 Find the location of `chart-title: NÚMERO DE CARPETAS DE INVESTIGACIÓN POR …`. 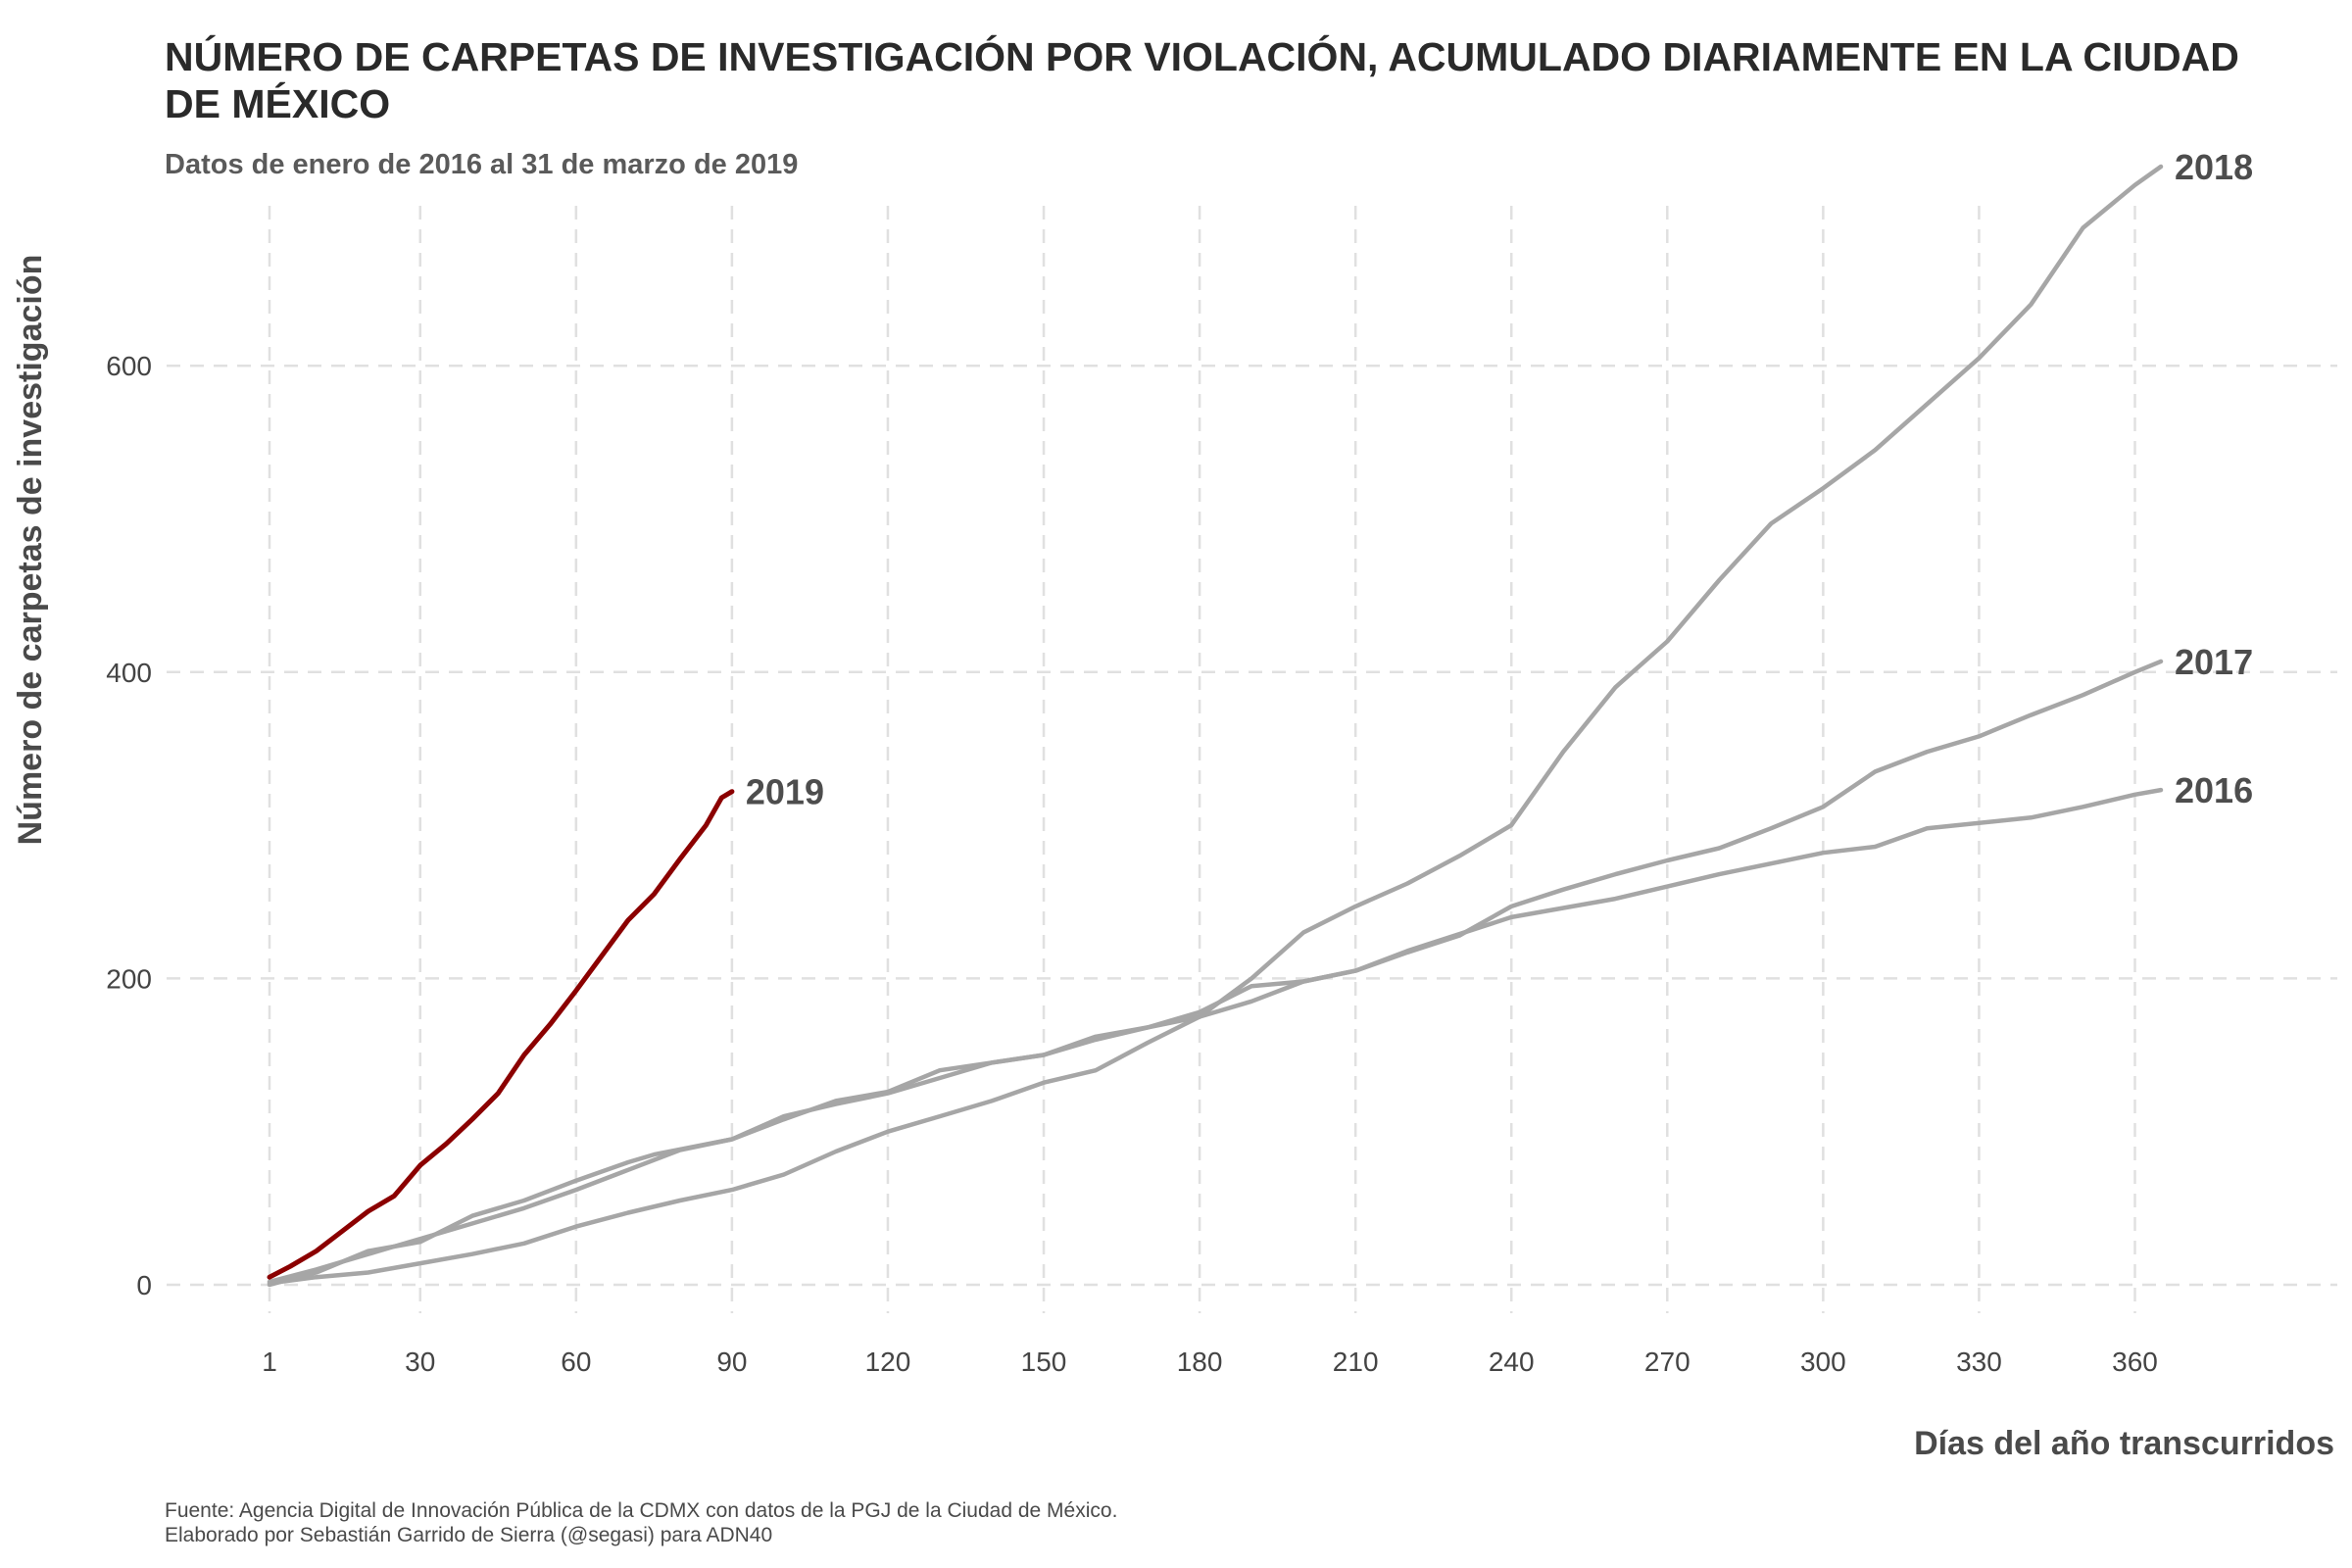

chart-title: NÚMERO DE CARPETAS DE INVESTIGACIÓN POR … is located at coordinates (1202, 80).